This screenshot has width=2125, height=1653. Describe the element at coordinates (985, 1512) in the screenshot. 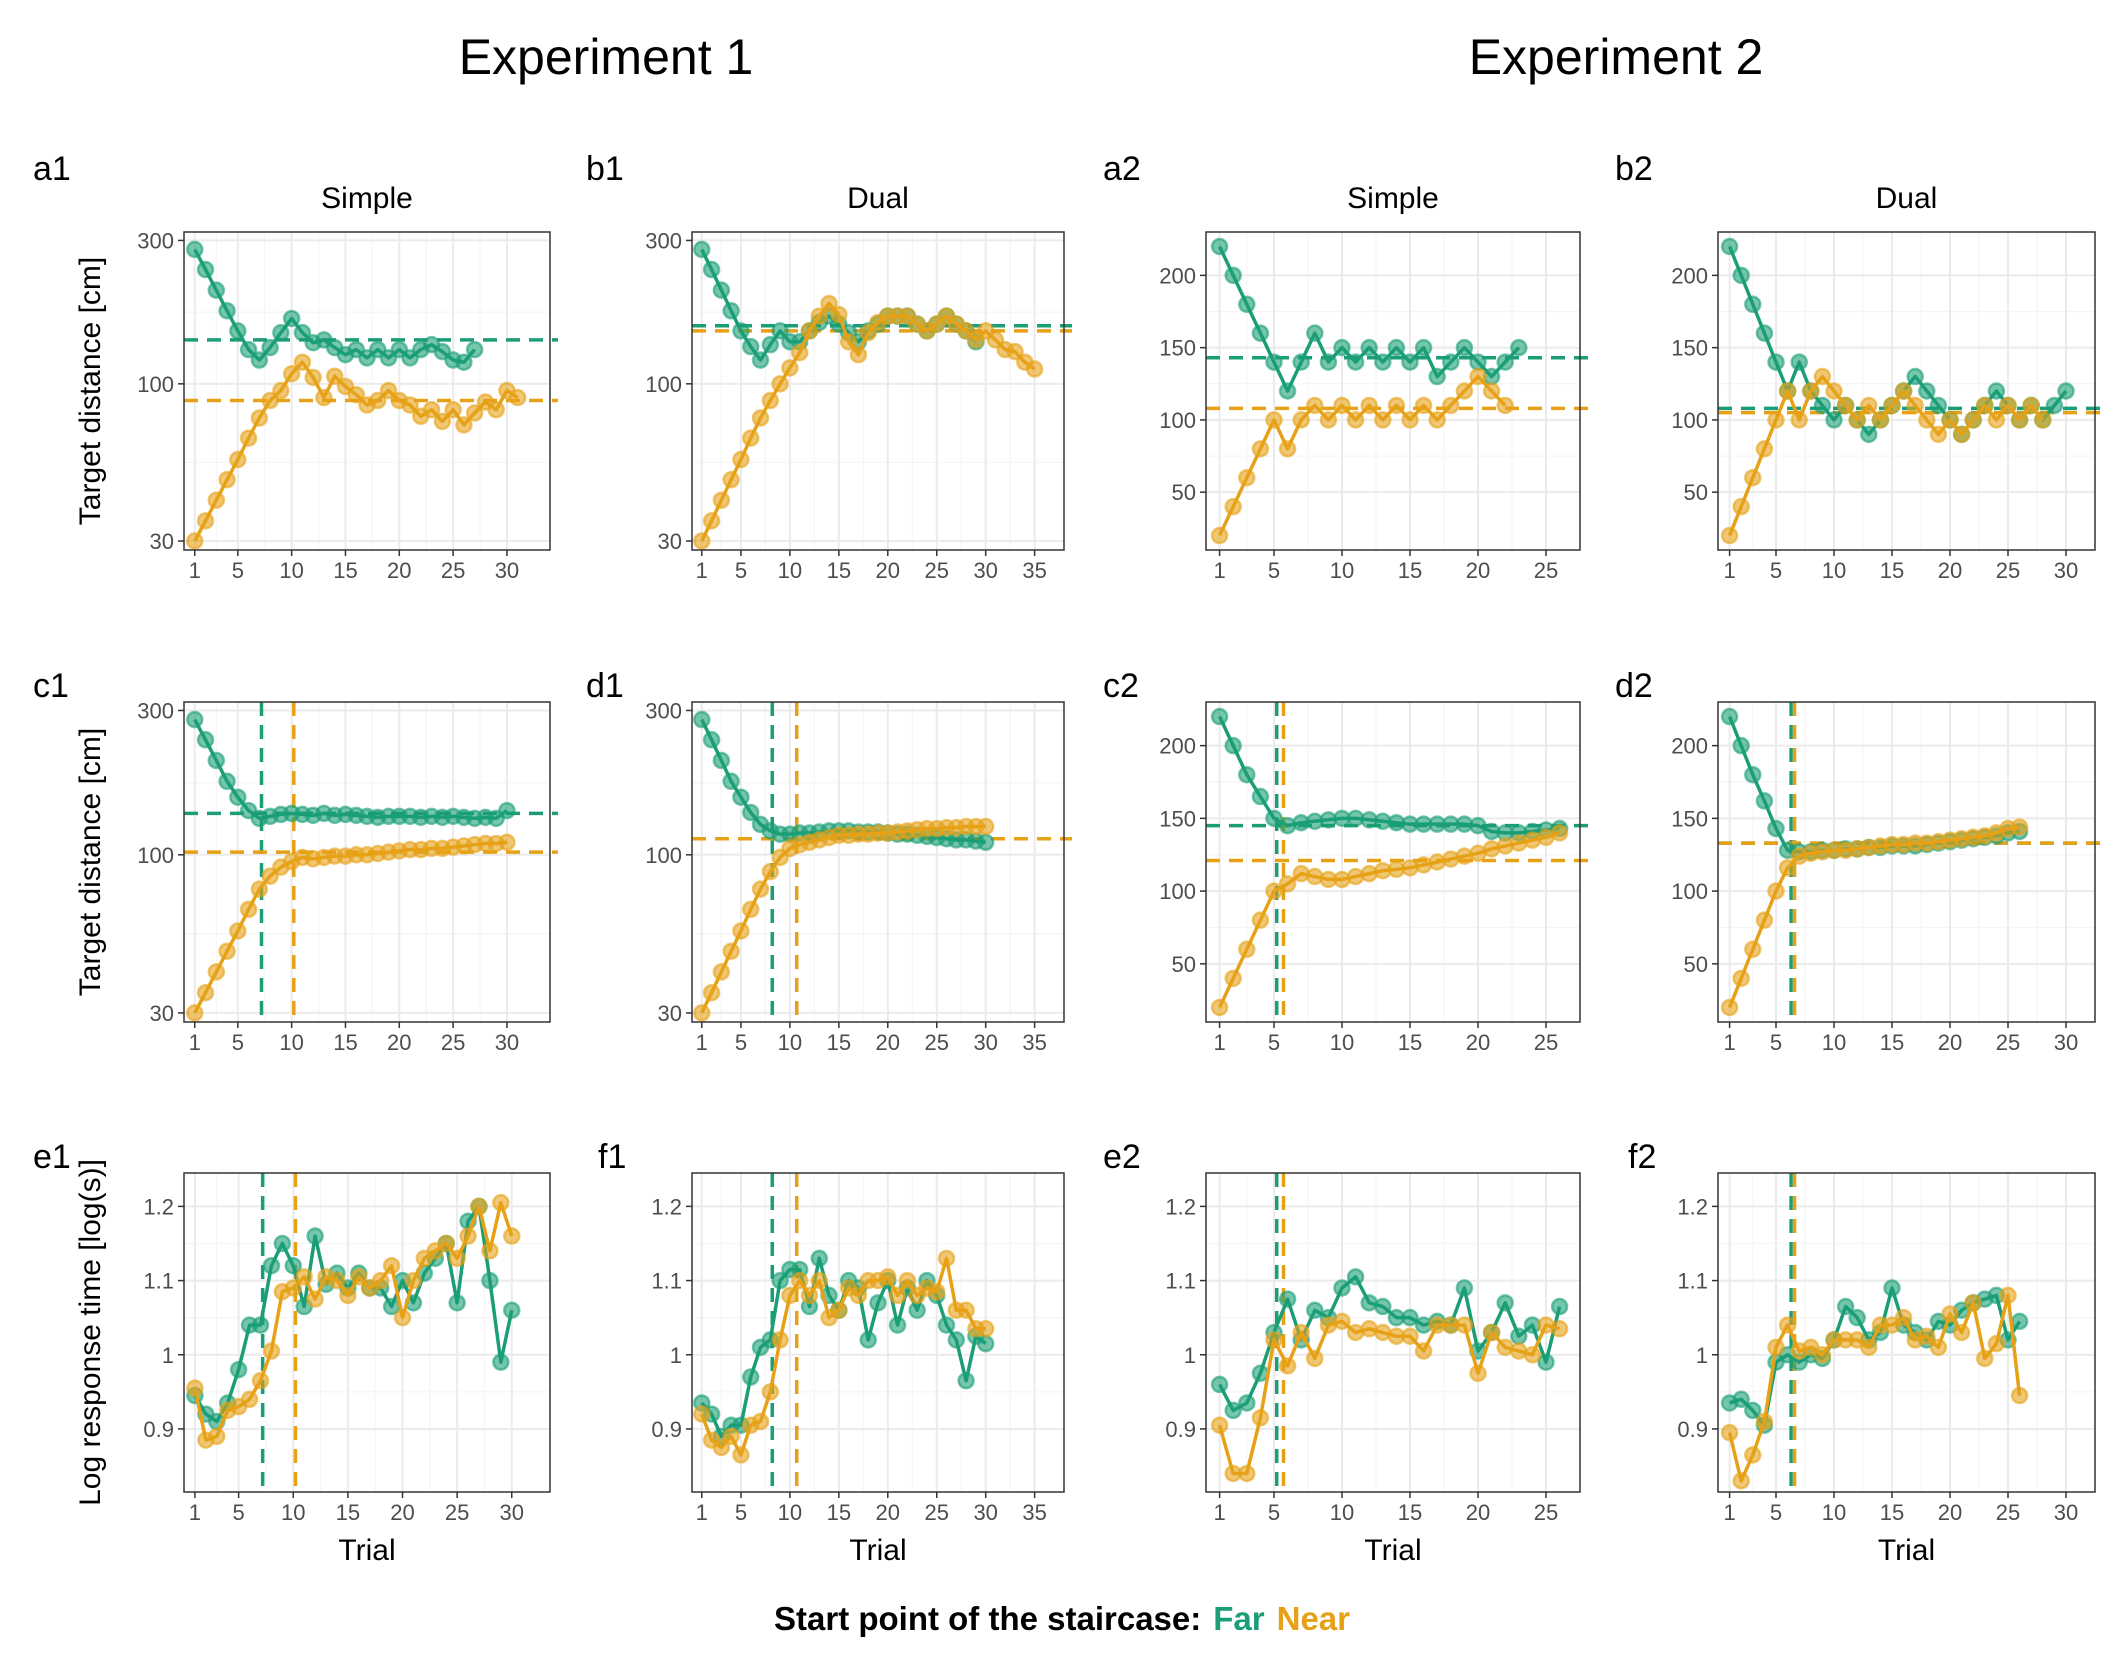

I see `x-tick-label: 30` at that location.